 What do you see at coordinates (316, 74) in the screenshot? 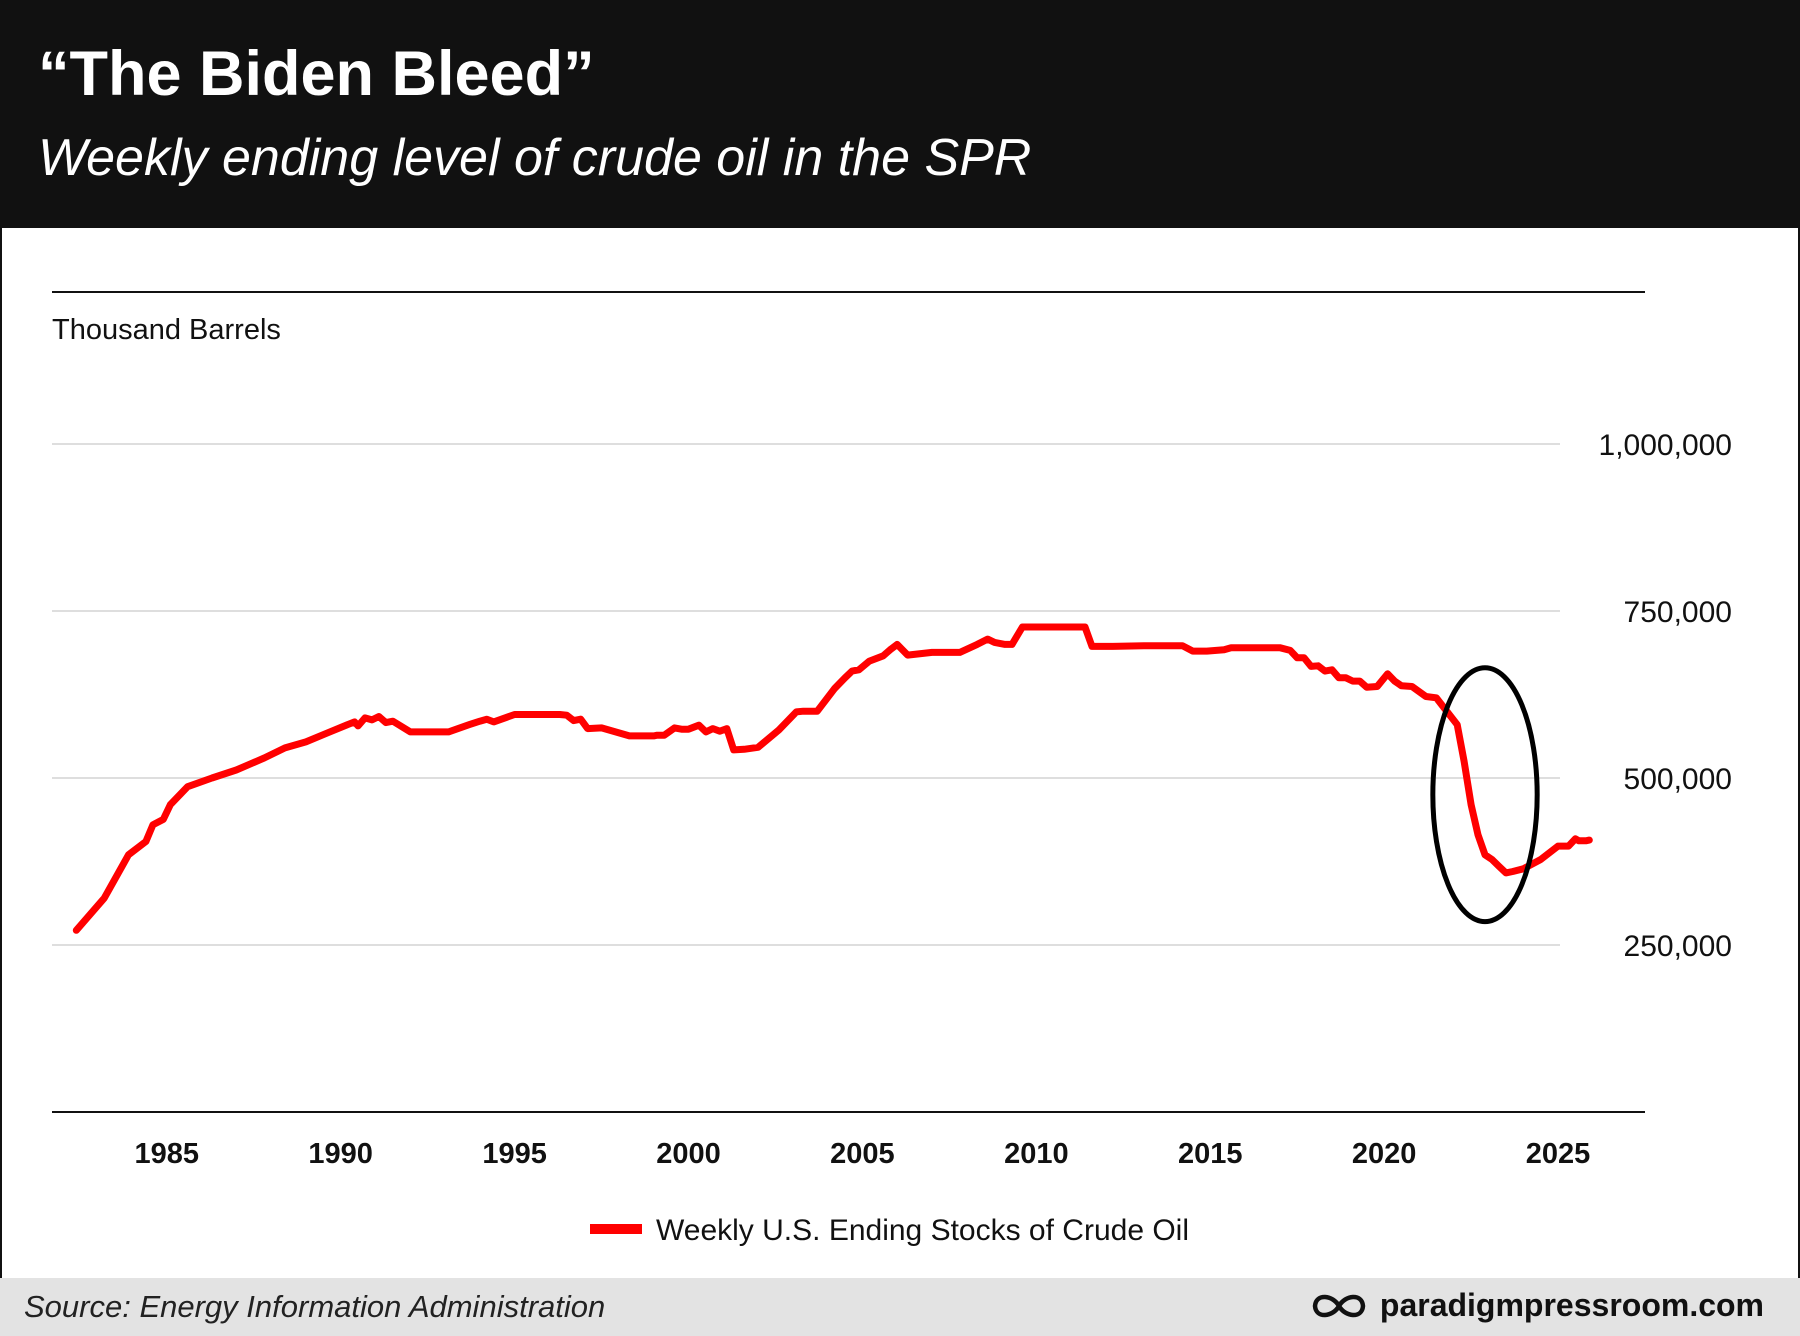
I see `page-title: “The Biden Bleed”` at bounding box center [316, 74].